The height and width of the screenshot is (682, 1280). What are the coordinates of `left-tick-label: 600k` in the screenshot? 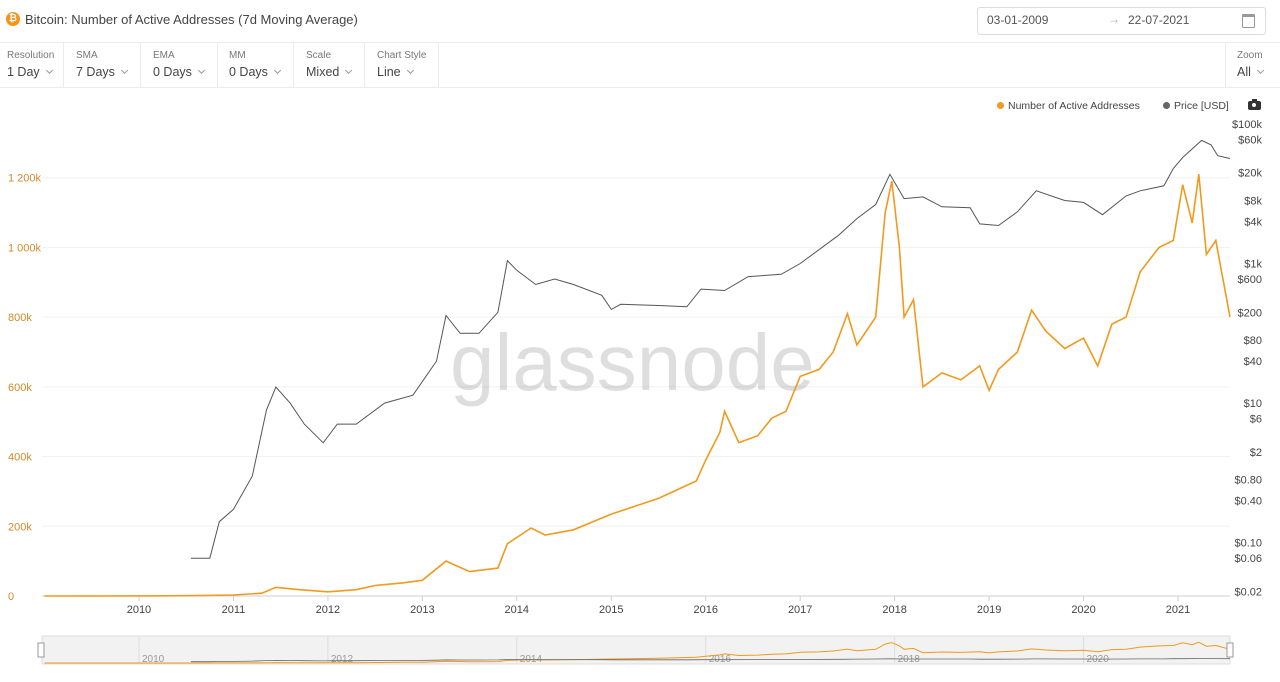 It's located at (20, 388).